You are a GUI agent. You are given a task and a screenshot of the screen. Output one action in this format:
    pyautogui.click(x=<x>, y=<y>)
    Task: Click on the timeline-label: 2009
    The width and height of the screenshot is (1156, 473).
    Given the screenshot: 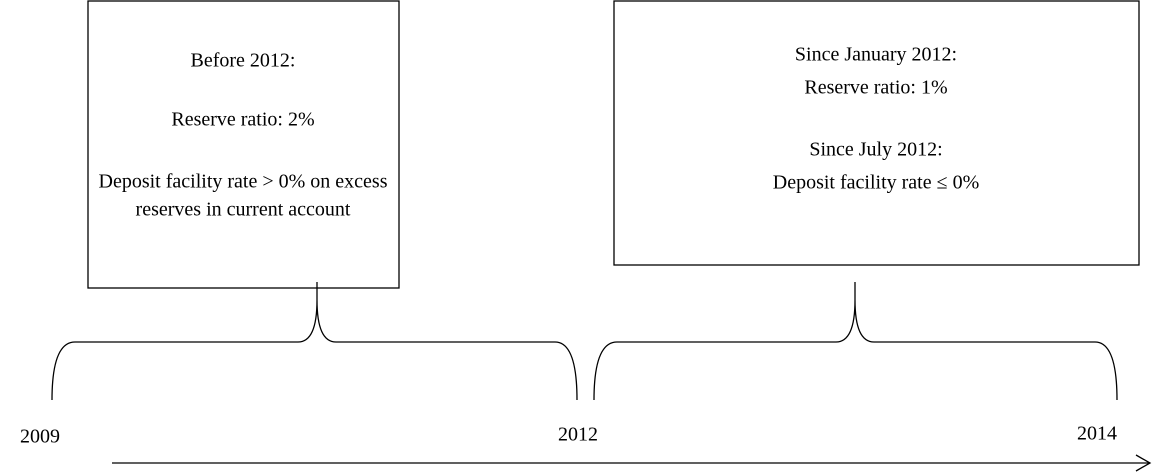 What is the action you would take?
    pyautogui.click(x=40, y=437)
    